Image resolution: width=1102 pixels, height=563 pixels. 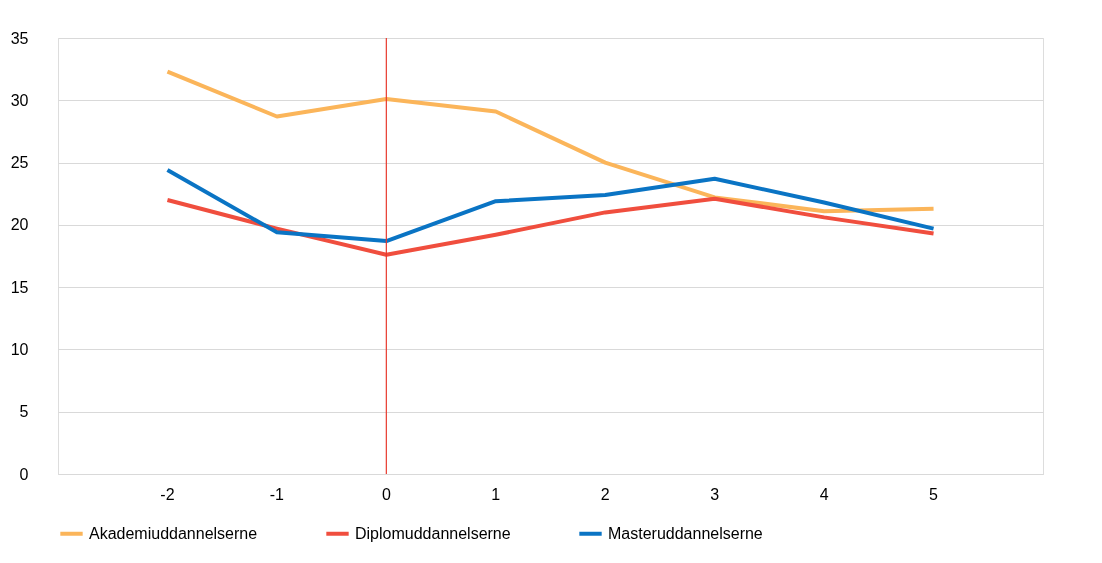 I want to click on y-tick-label: 5, so click(x=24, y=412).